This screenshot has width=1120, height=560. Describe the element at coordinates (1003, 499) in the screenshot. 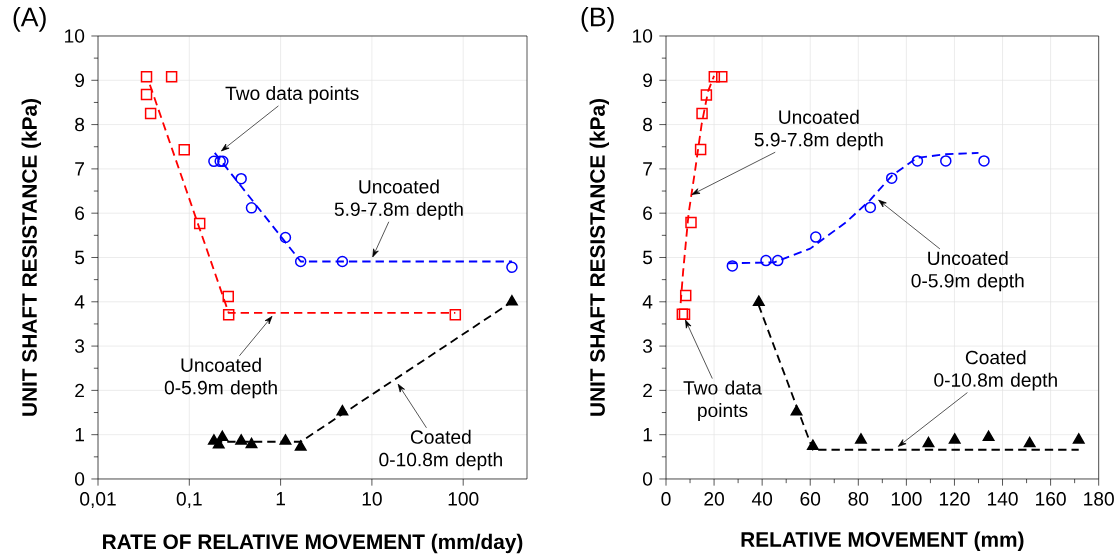

I see `x-tick-label: 140` at that location.